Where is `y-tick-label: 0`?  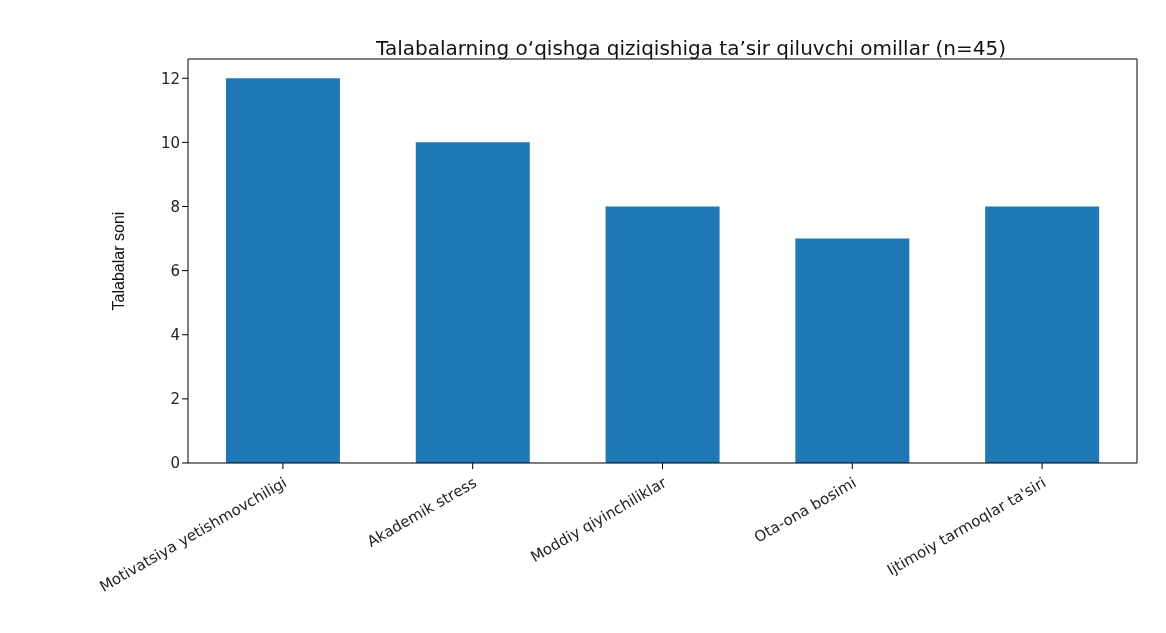 y-tick-label: 0 is located at coordinates (175, 463).